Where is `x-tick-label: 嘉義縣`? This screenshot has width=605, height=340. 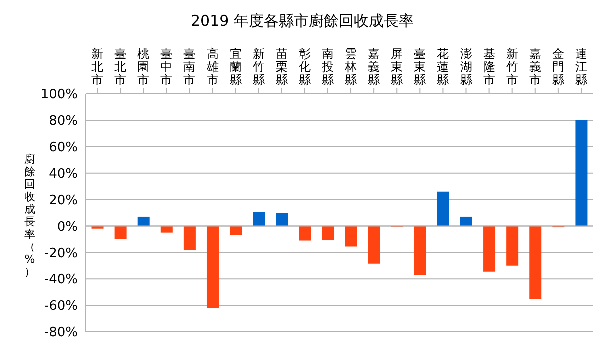
x-tick-label: 嘉義縣 is located at coordinates (374, 67).